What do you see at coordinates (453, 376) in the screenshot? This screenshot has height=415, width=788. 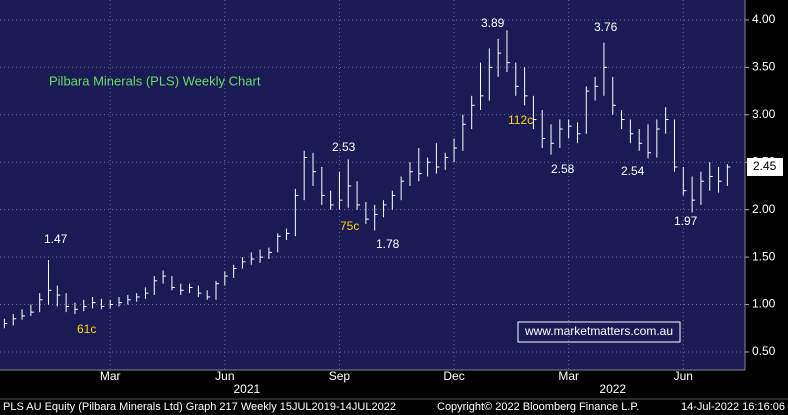 I see `x-tick-label: Dec` at bounding box center [453, 376].